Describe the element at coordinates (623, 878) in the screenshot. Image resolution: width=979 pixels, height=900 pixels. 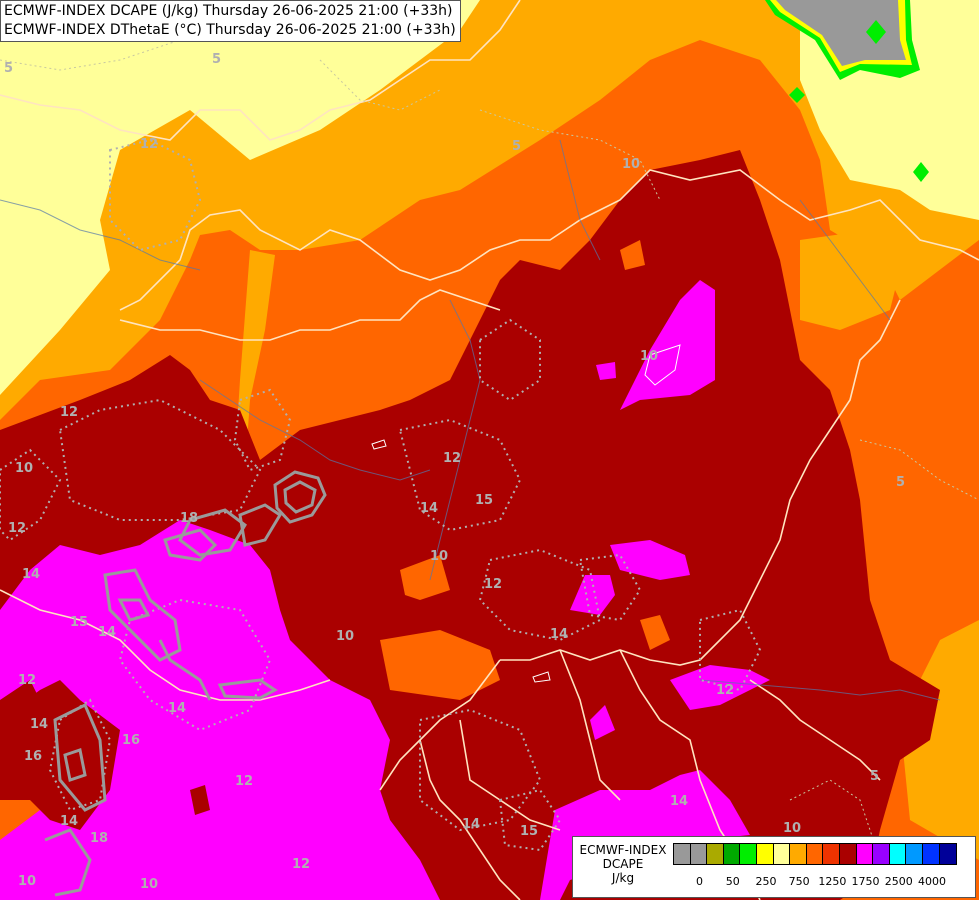
I see `legend-units: J/kg` at that location.